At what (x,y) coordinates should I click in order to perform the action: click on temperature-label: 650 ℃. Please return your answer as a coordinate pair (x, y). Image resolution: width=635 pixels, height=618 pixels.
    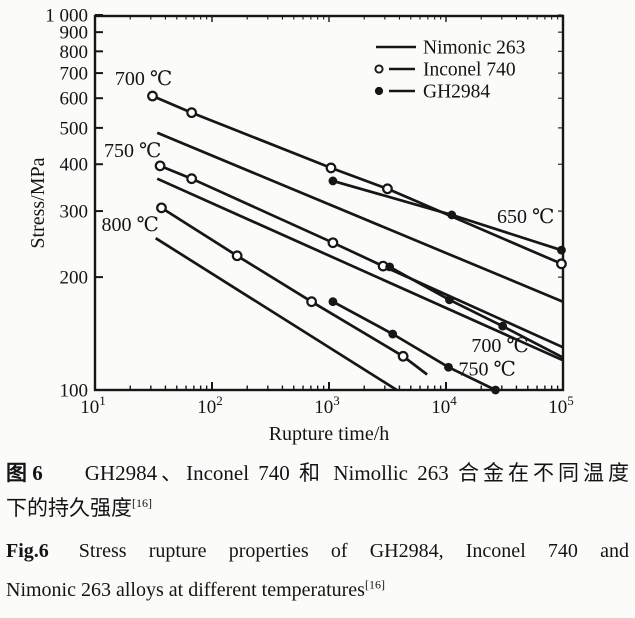
    Looking at the image, I should click on (525, 217).